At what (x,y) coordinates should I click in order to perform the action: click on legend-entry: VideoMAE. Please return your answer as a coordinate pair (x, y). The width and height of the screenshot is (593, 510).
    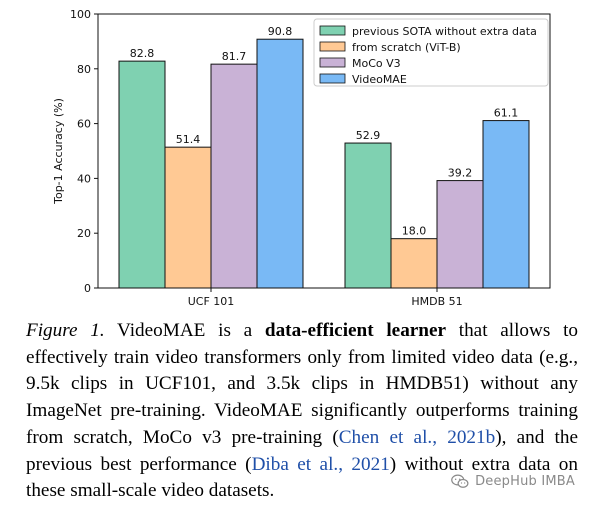
    Looking at the image, I should click on (379, 79).